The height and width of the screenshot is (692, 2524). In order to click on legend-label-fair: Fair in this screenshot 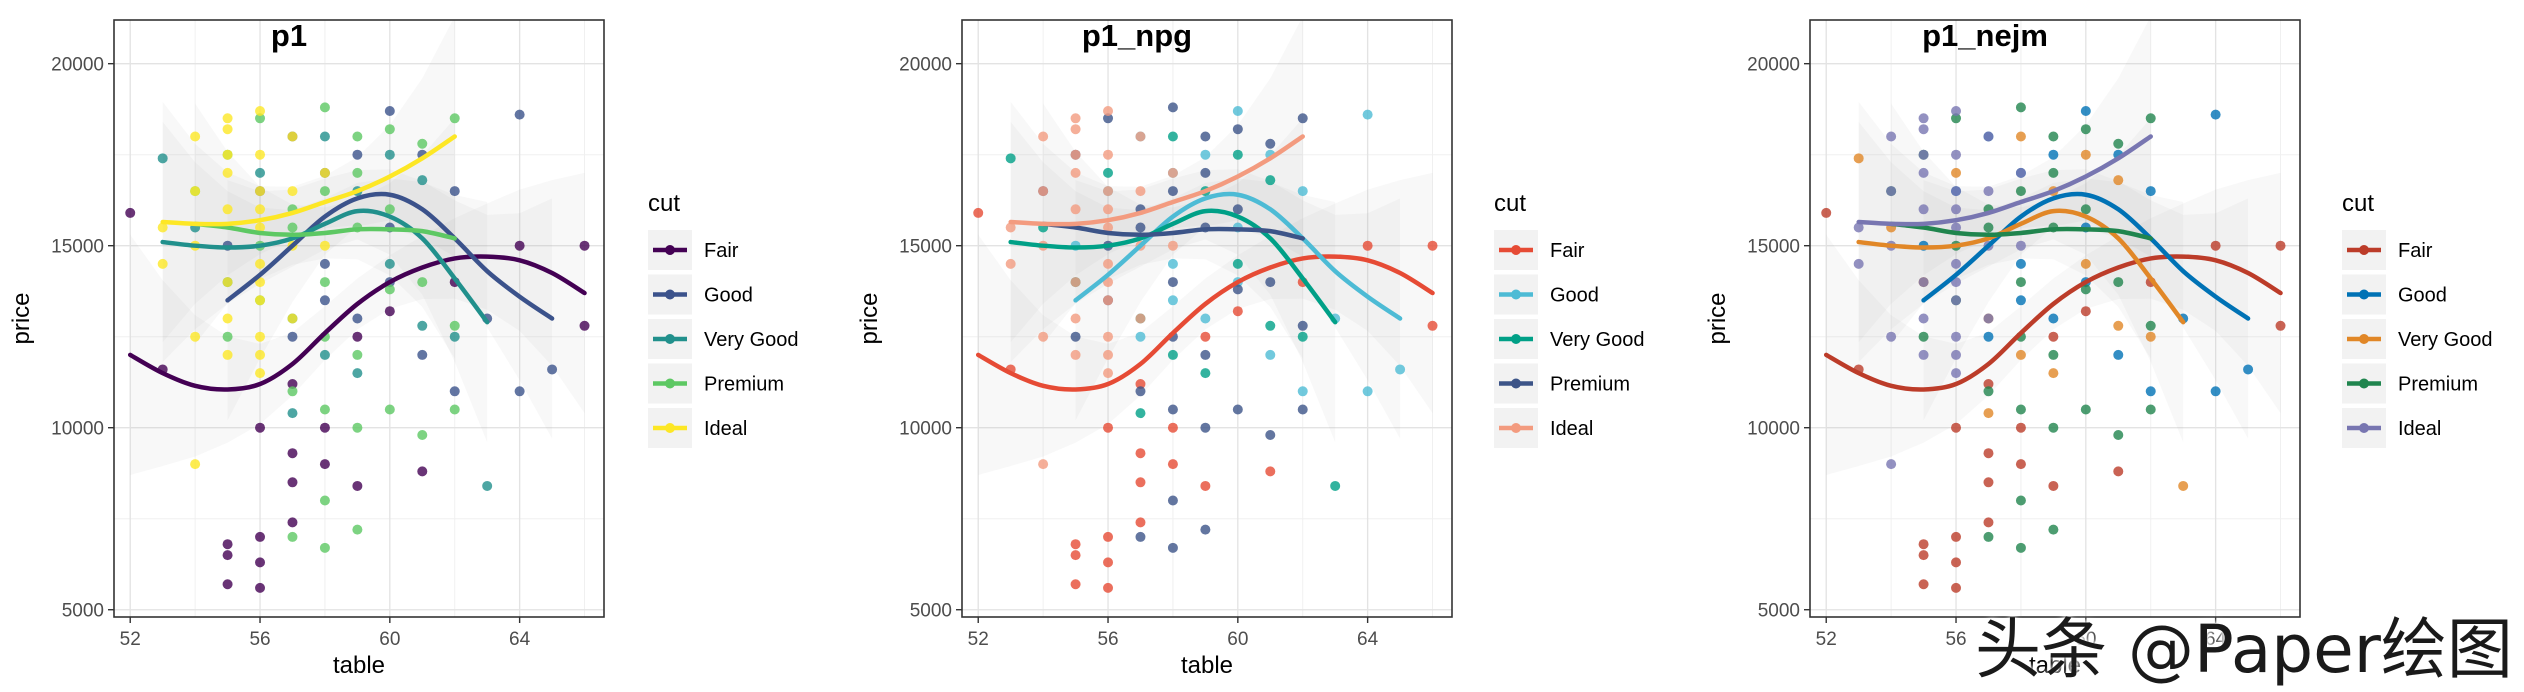, I will do `click(721, 251)`.